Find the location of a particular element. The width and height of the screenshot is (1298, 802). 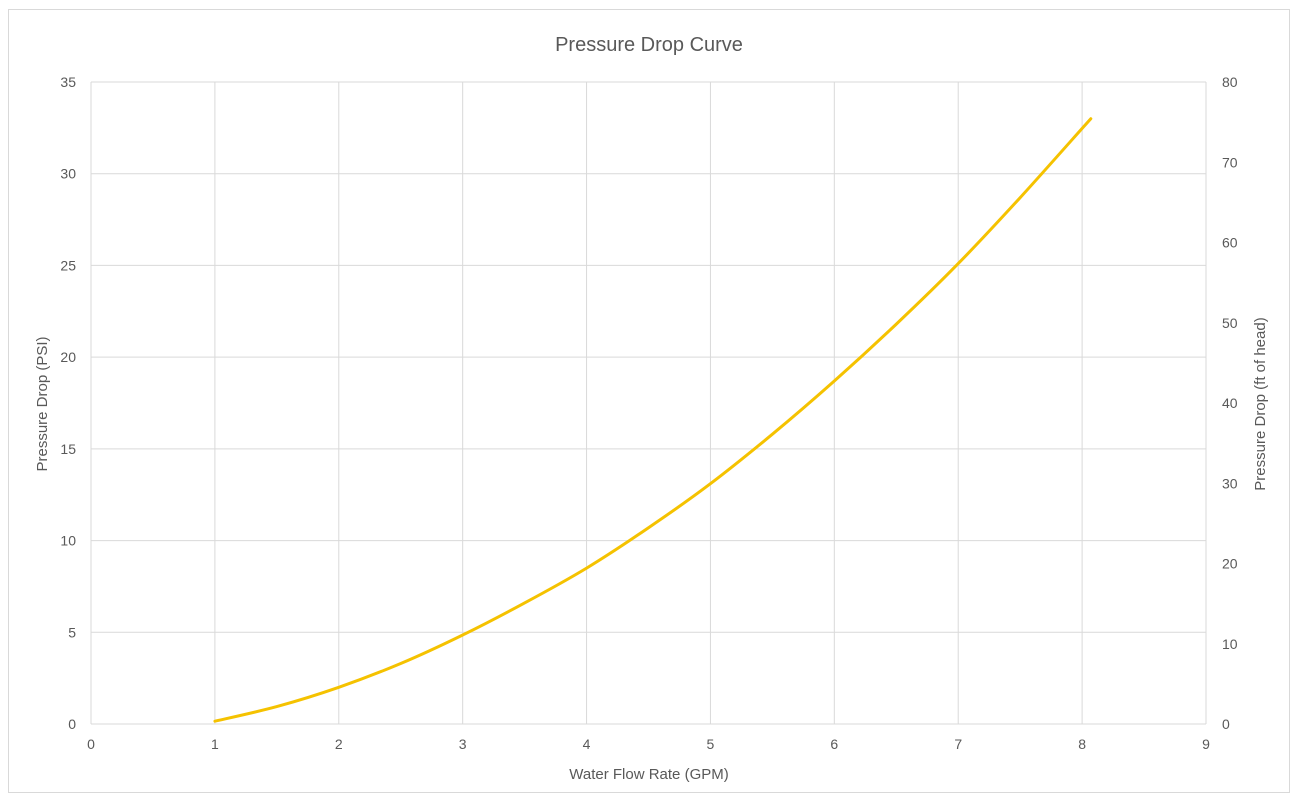

x-tick-label: 9 is located at coordinates (1206, 744).